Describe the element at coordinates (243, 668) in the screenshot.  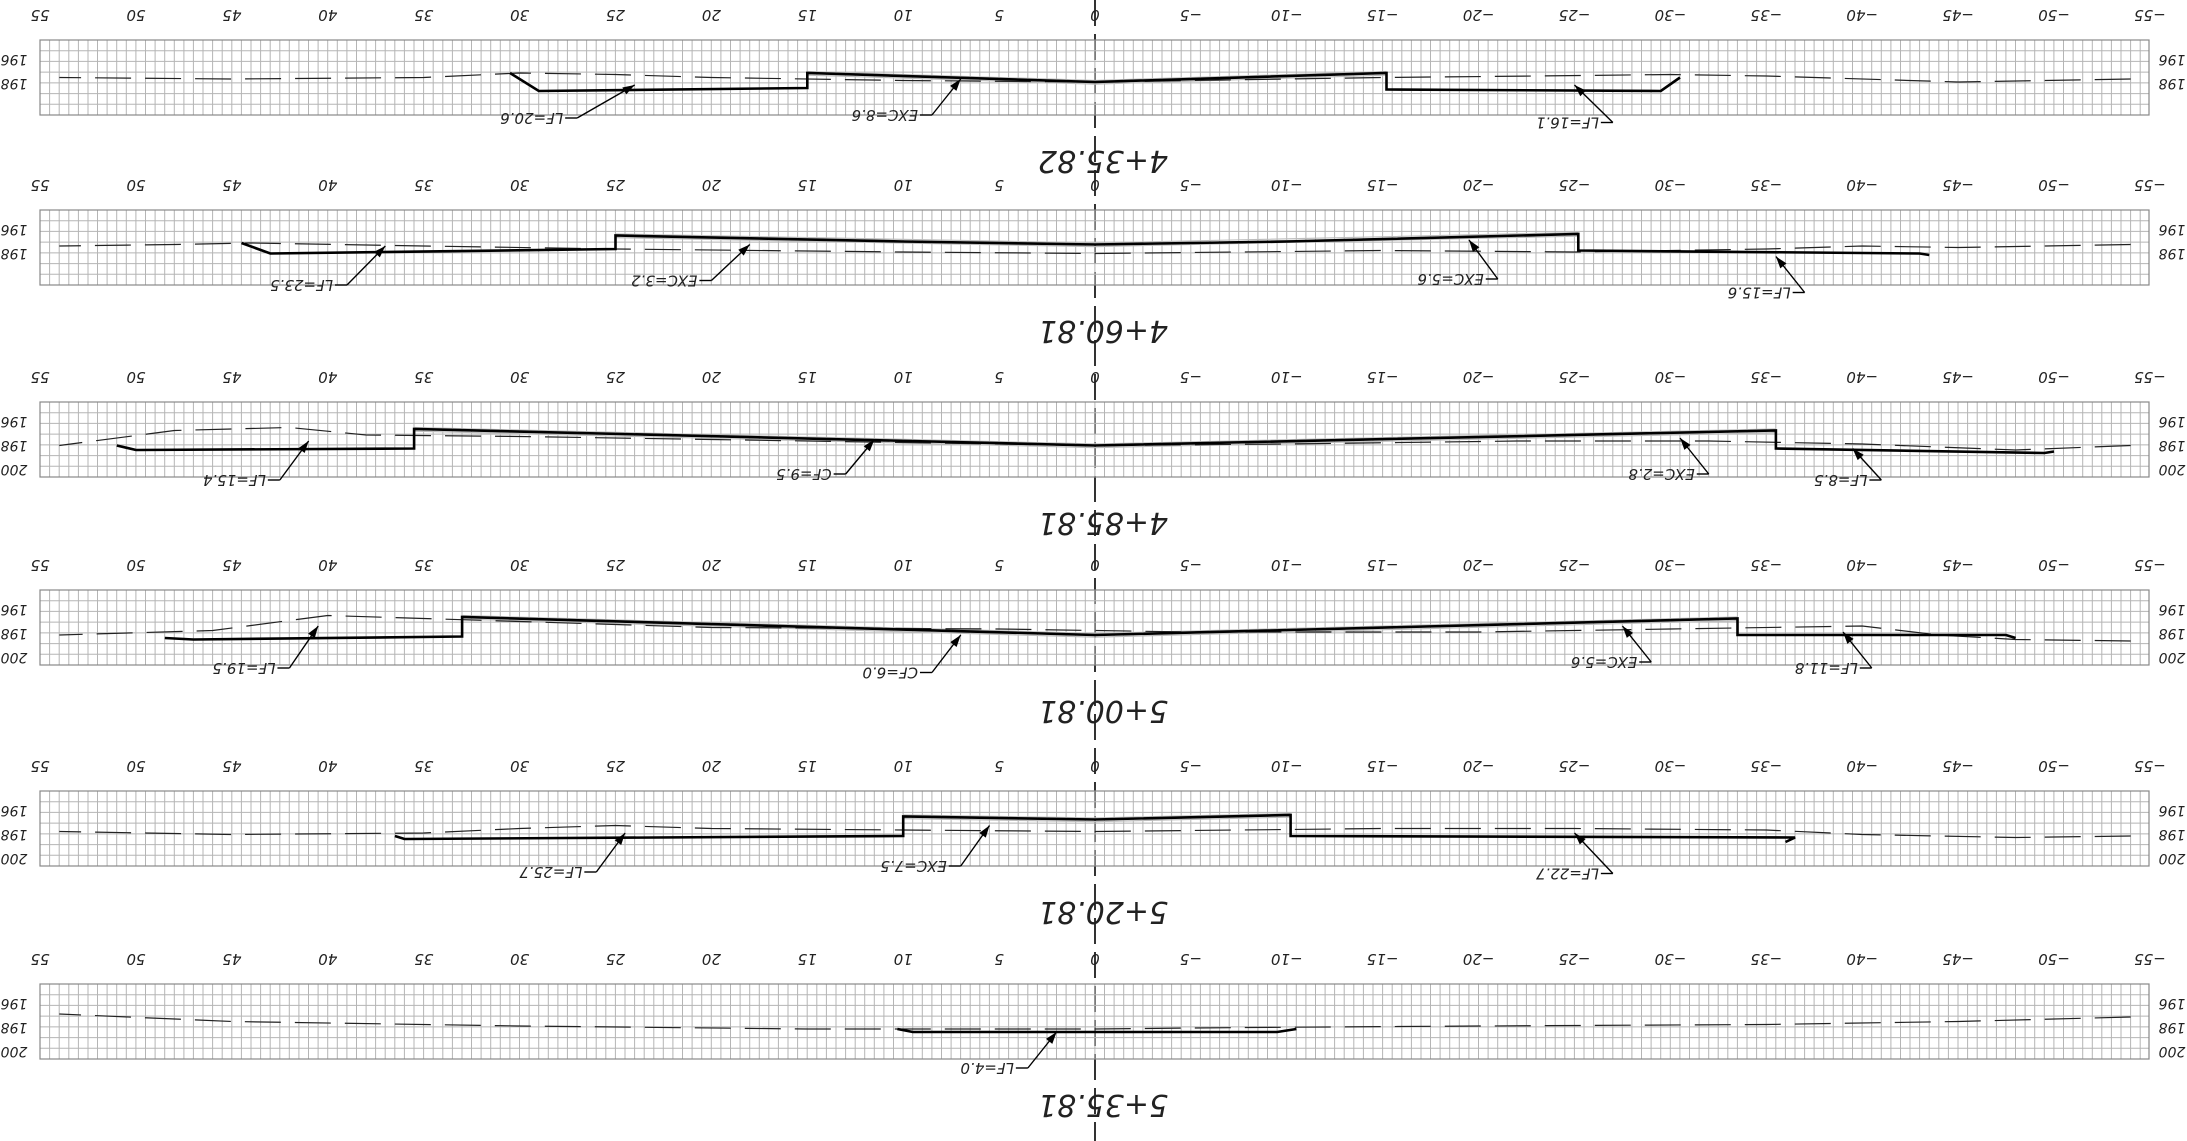
I see `annotation-label: LF=19.5` at that location.